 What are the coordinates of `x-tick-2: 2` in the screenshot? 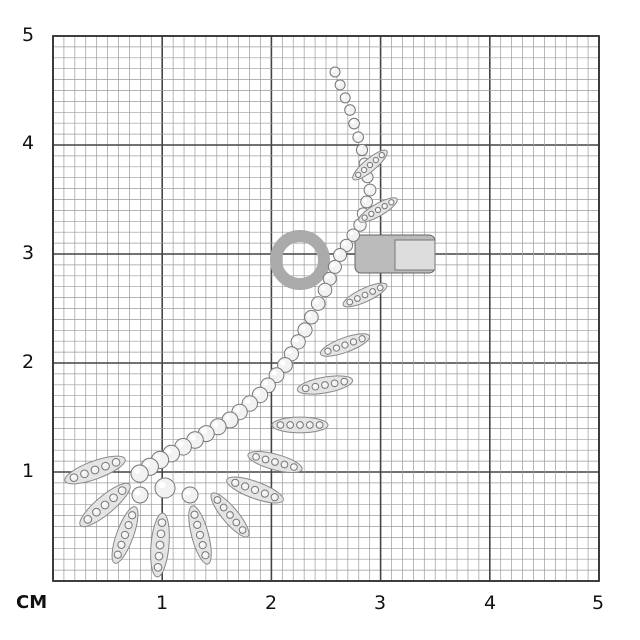 It's located at (271, 603).